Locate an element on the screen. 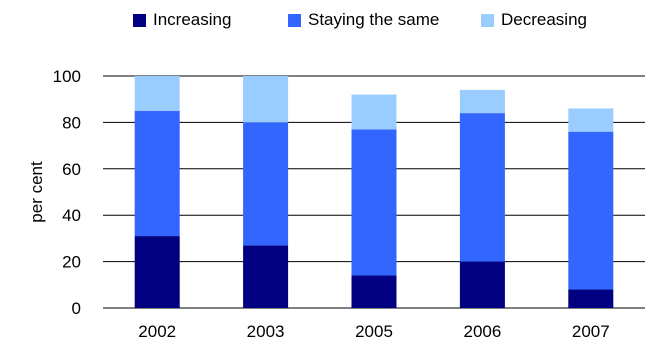 This screenshot has width=650, height=356. bar-2007-decreasing is located at coordinates (591, 120).